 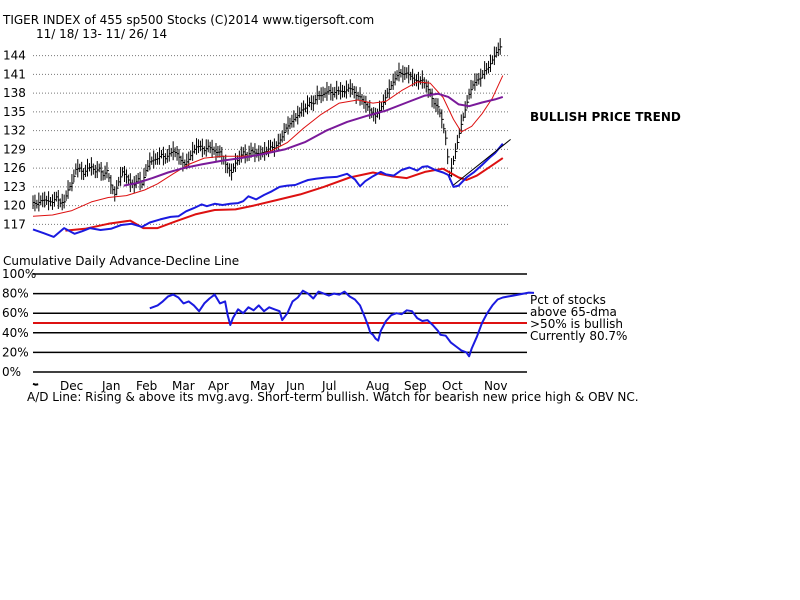 What do you see at coordinates (482, 162) in the screenshot?
I see `trend-line` at bounding box center [482, 162].